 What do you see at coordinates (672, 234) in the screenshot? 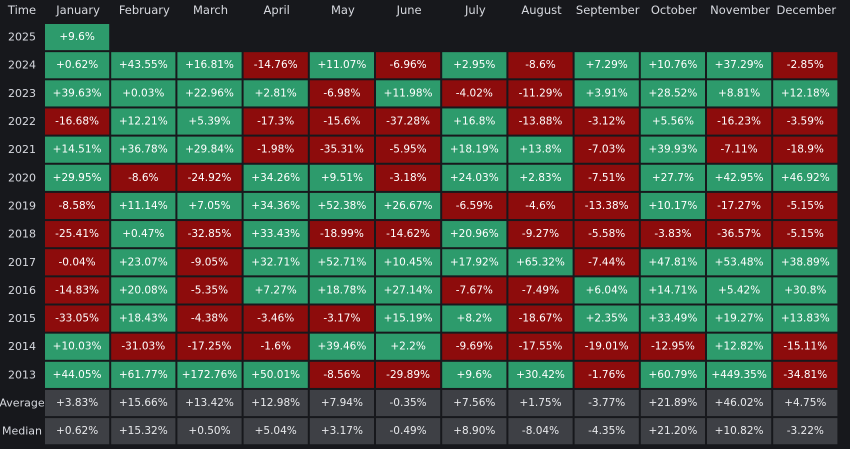
I see `cell-value-2018-october: -3.83%` at bounding box center [672, 234].